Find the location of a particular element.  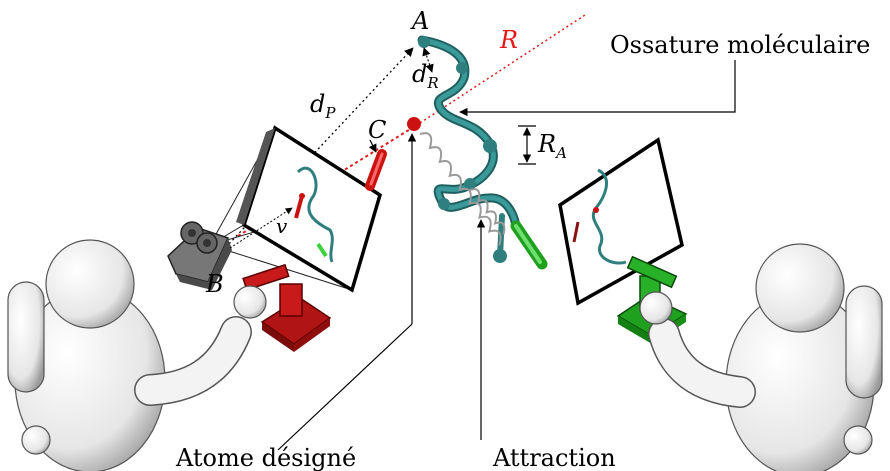

d-r-sub: R is located at coordinates (433, 83).